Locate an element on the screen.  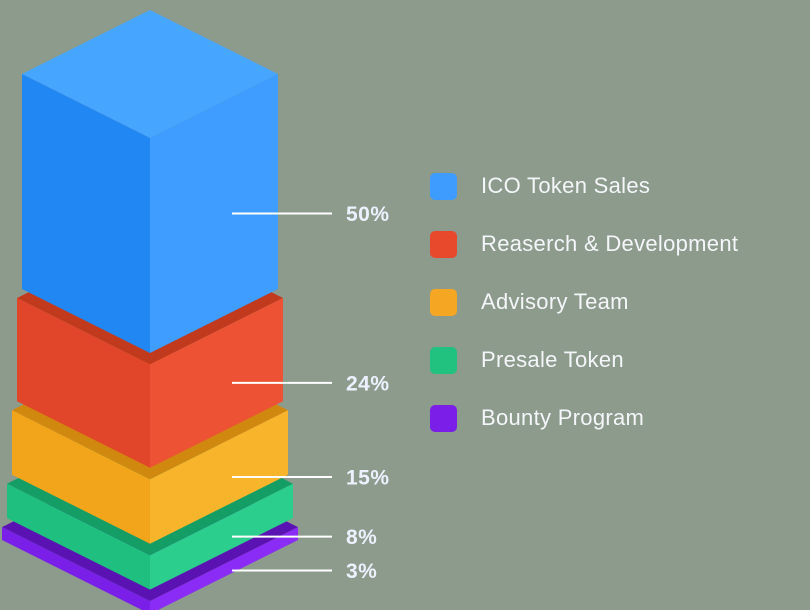
legend-label: Advisory Team is located at coordinates (555, 301).